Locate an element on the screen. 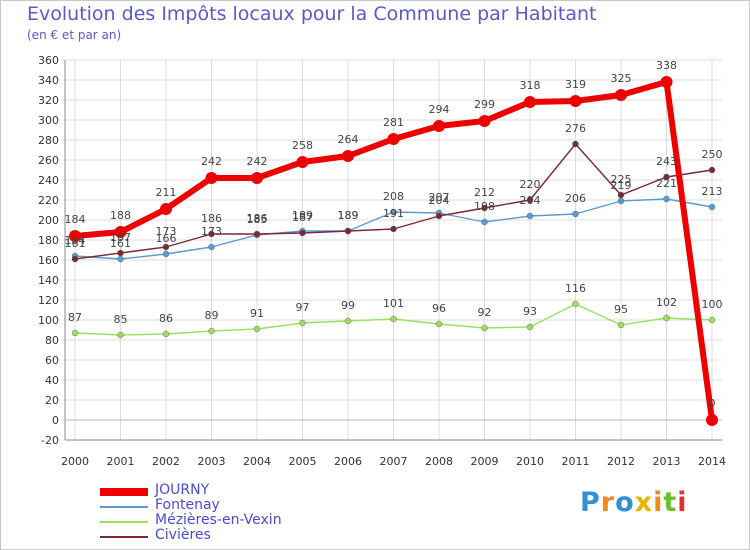 This screenshot has width=750, height=550. data-label-civieres: 161 is located at coordinates (75, 243).